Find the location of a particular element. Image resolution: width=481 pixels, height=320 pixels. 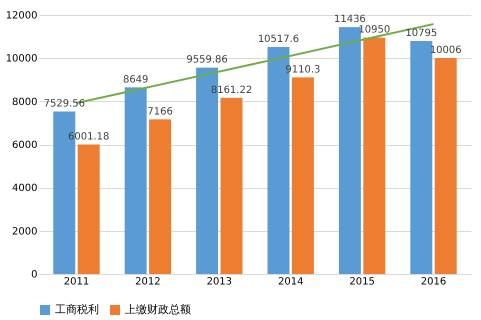

data-label: 11436 is located at coordinates (350, 20).